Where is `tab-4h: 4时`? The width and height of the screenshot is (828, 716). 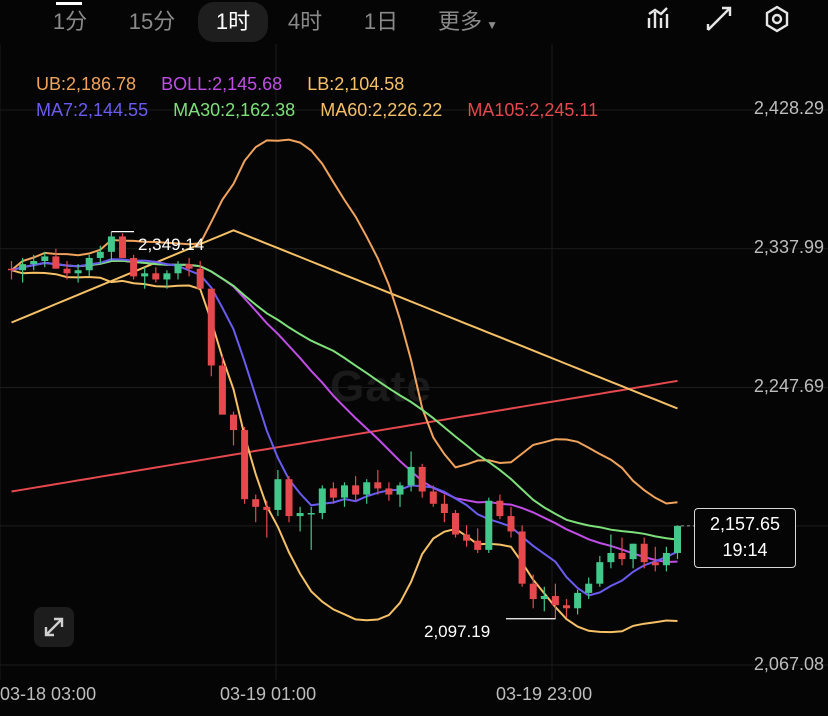 tab-4h: 4时 is located at coordinates (305, 21).